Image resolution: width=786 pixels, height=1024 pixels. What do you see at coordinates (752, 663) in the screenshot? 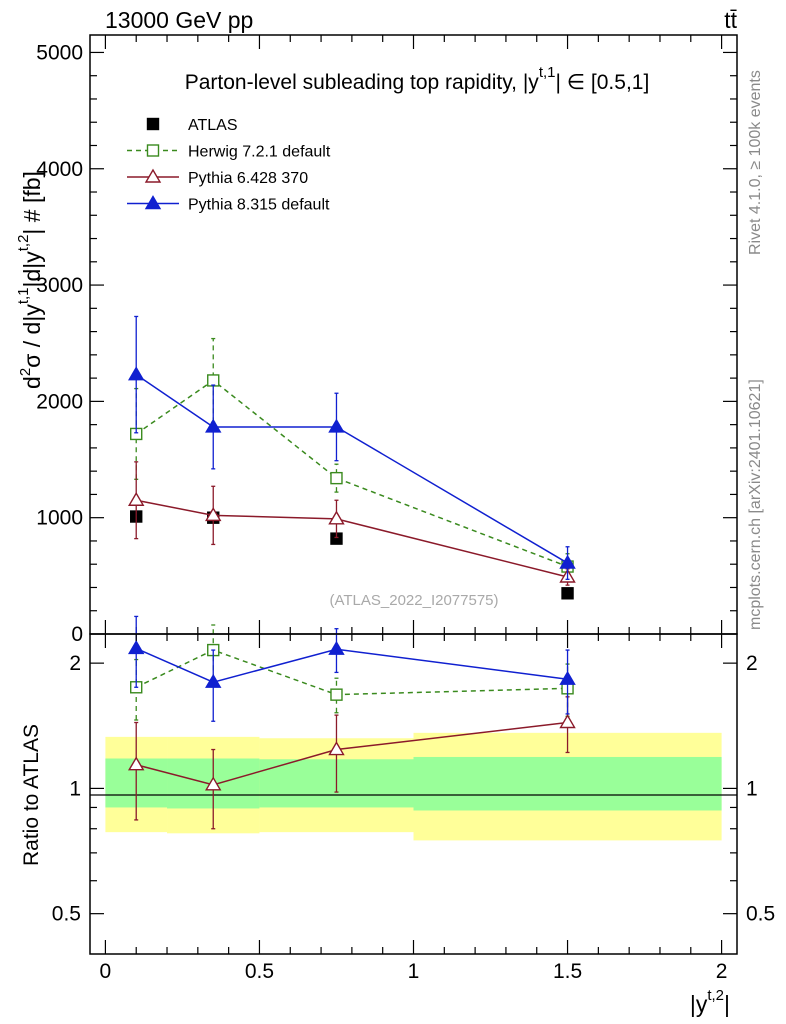
I see `ratio-y-tick-label-right-2: 2` at bounding box center [752, 663].